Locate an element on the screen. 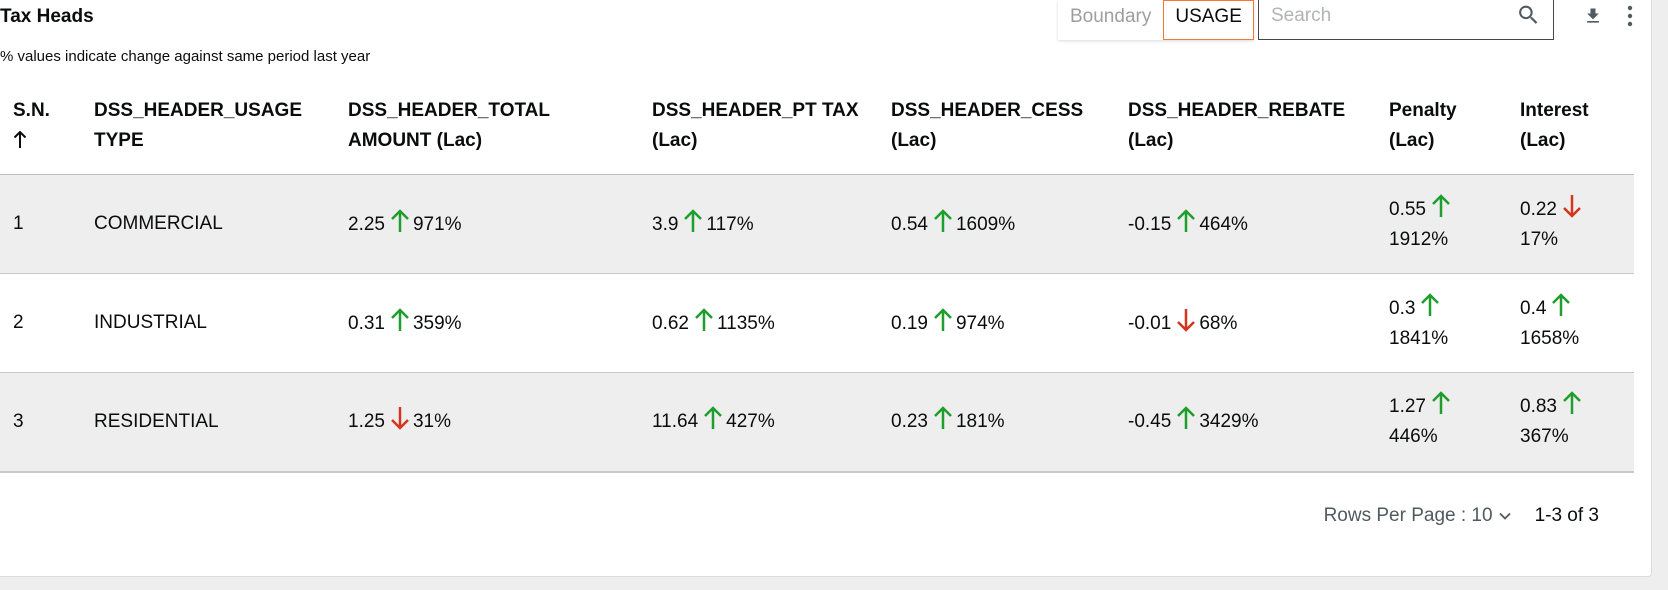  column-header-penalty-label-1: Penalty is located at coordinates (1423, 110).